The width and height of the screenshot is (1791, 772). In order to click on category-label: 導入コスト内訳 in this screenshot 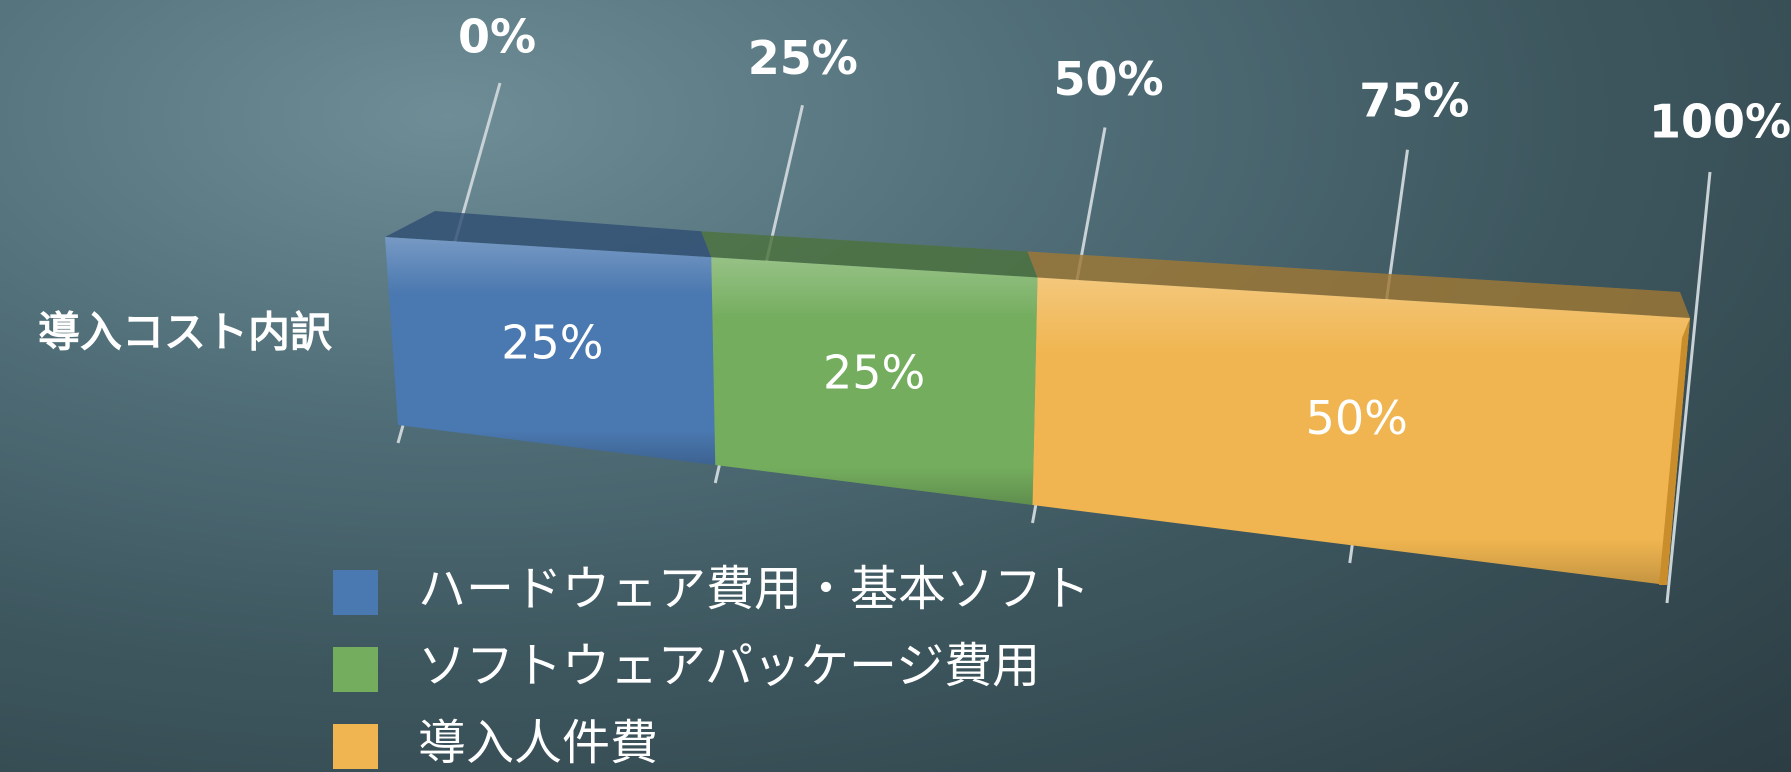, I will do `click(185, 332)`.